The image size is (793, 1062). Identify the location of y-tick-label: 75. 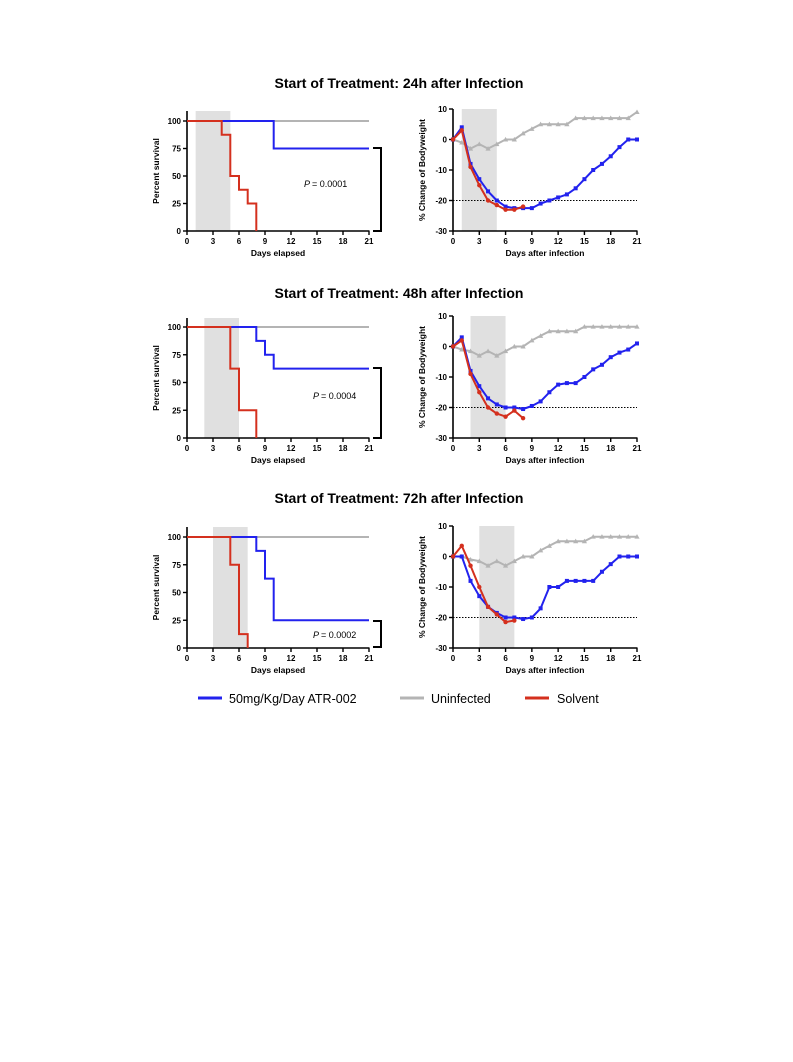
(176, 565).